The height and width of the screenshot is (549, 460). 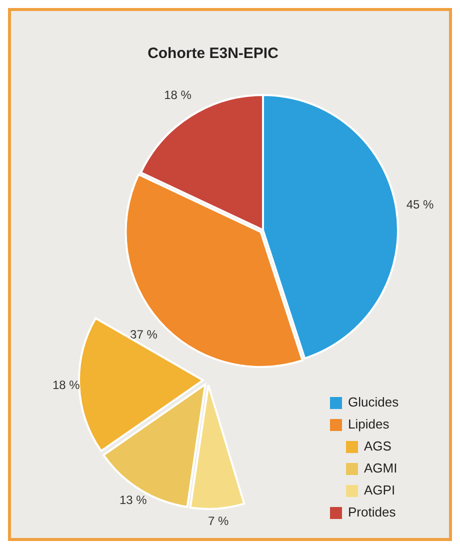 I want to click on legend-label: Glucides, so click(x=374, y=402).